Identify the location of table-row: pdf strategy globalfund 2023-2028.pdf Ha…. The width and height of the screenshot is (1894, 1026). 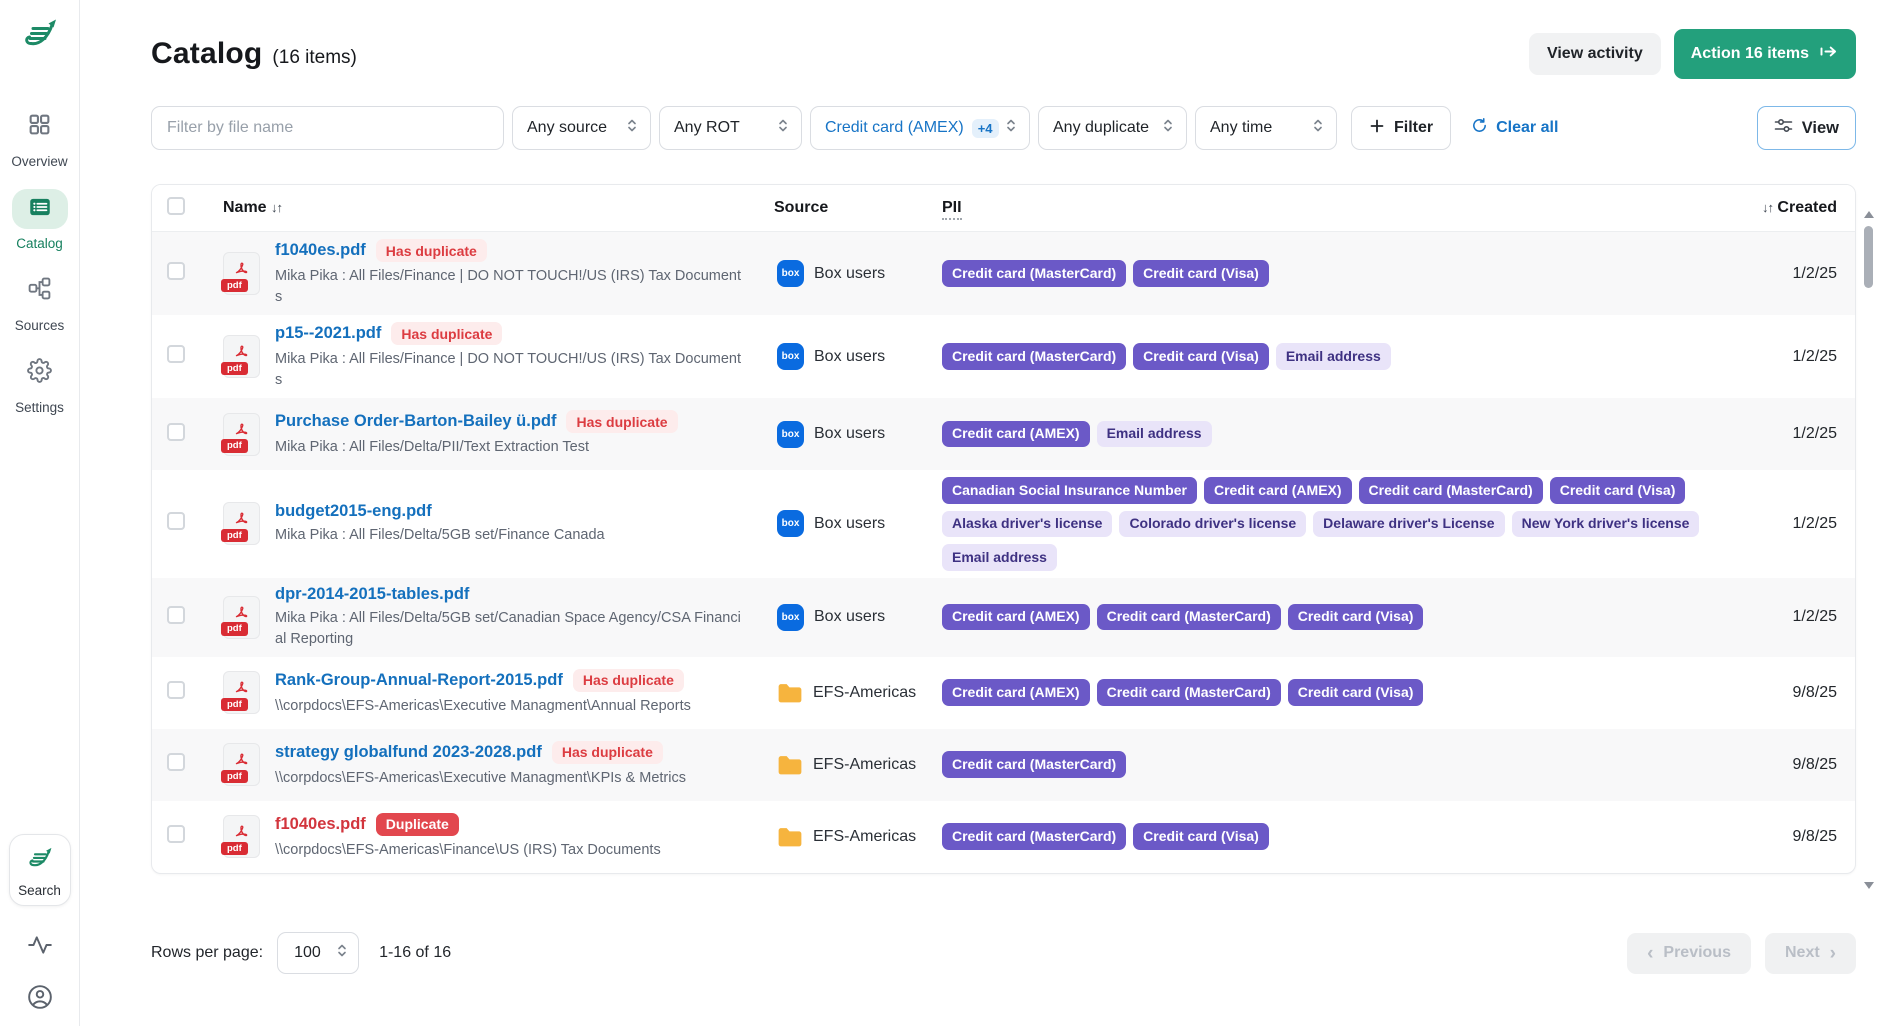
(1003, 764).